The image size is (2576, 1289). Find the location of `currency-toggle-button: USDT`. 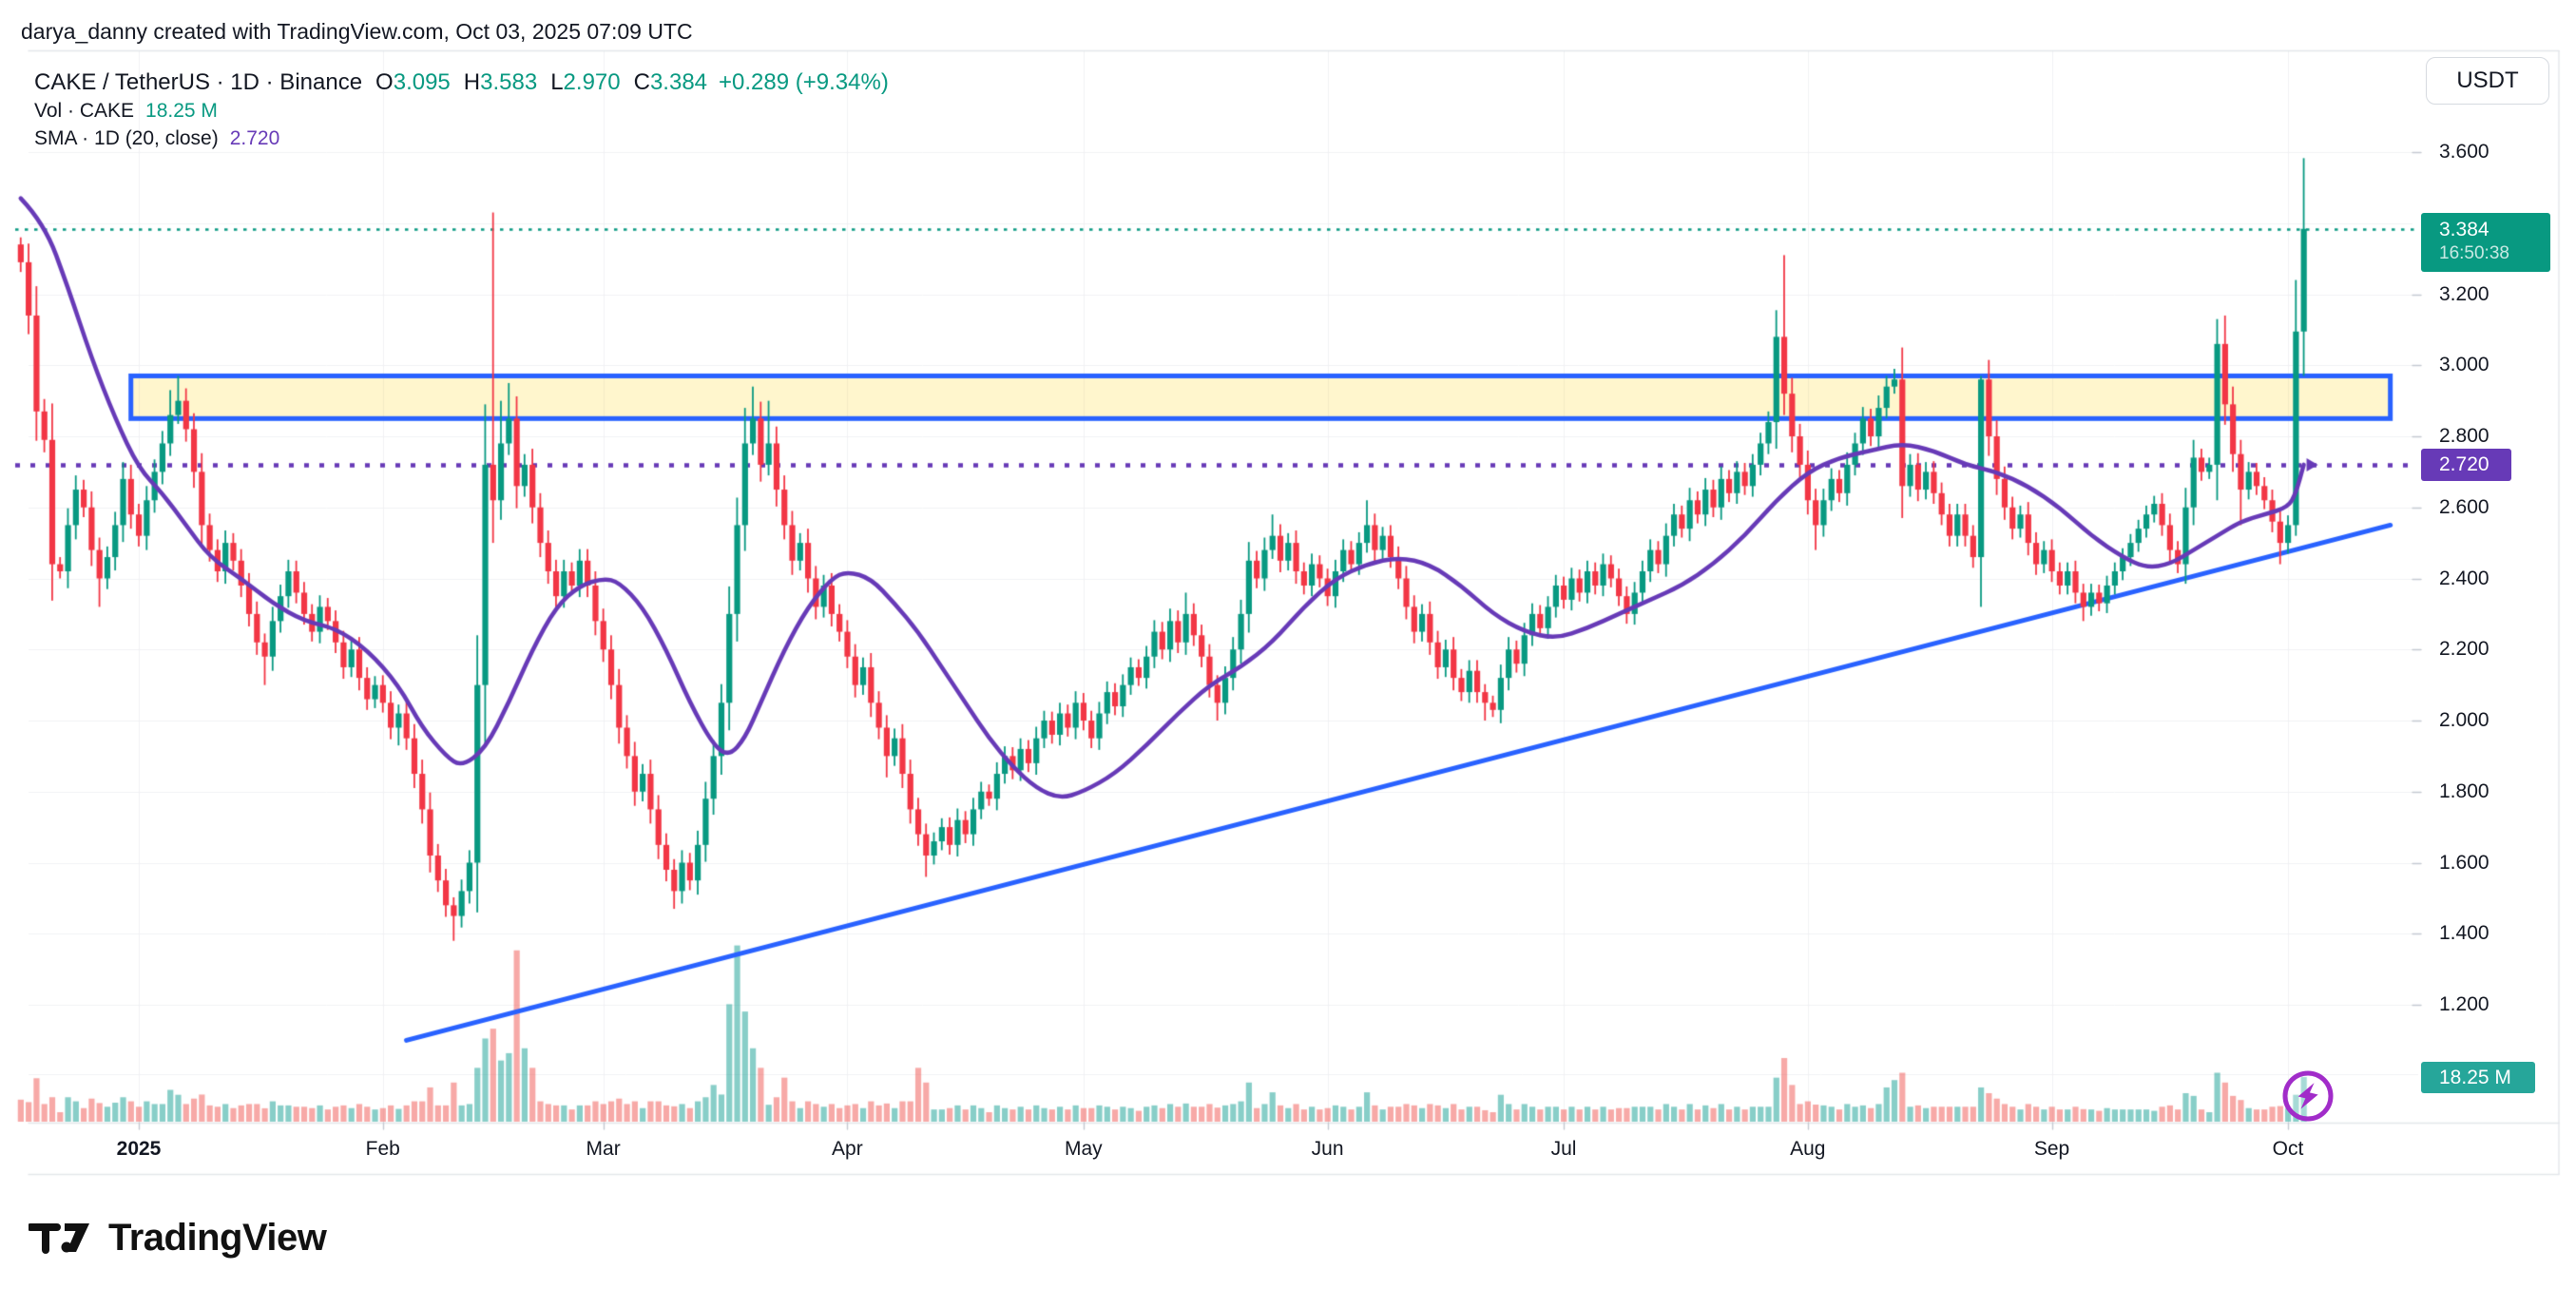

currency-toggle-button: USDT is located at coordinates (2488, 81).